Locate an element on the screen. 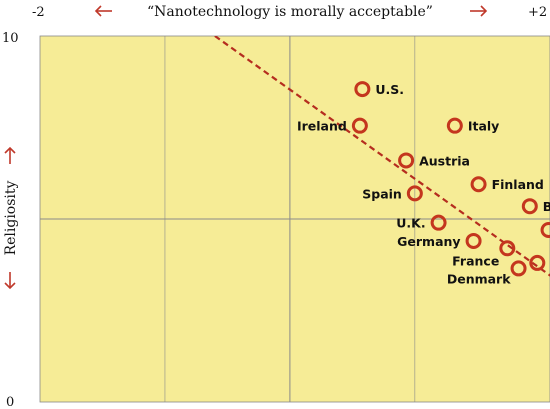 The height and width of the screenshot is (409, 550). chart-title: “Nanotechnology is morally acceptable” is located at coordinates (290, 12).